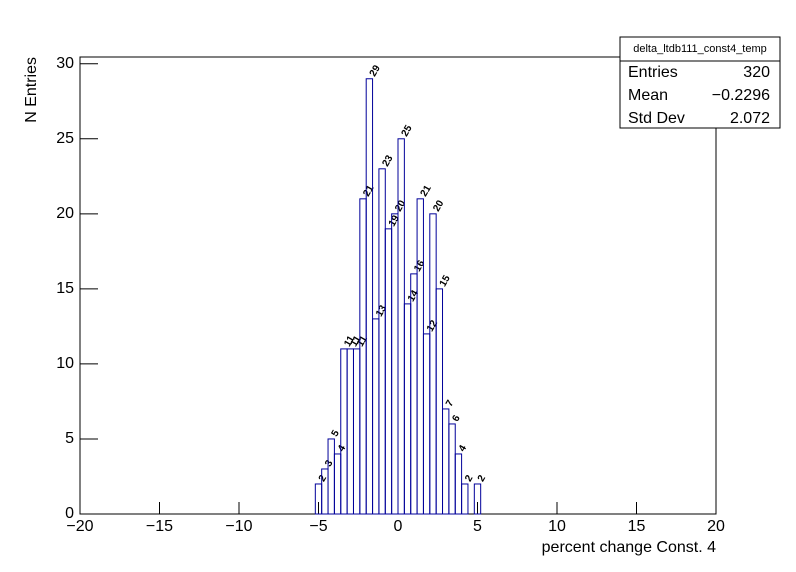 Image resolution: width=796 pixels, height=572 pixels. What do you see at coordinates (65, 213) in the screenshot?
I see `y-tick-label: 20` at bounding box center [65, 213].